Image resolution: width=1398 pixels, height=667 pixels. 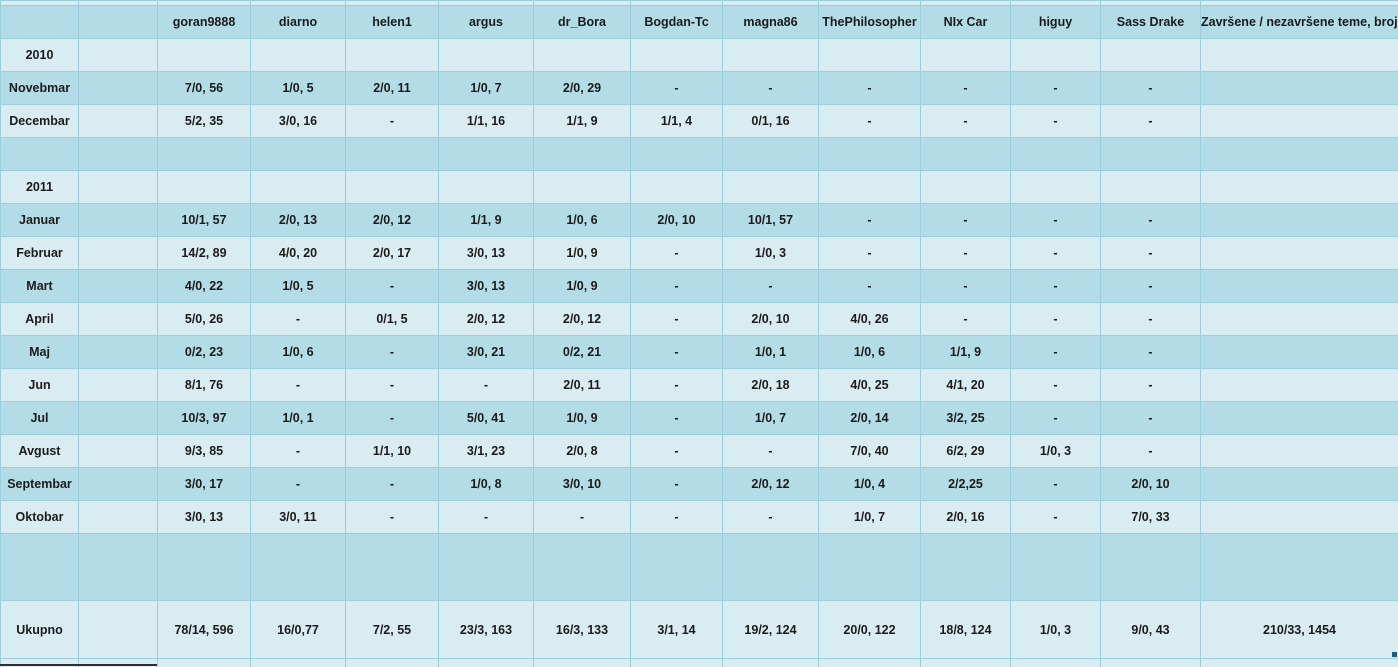 What do you see at coordinates (392, 22) in the screenshot?
I see `column-header-helen1: helen1` at bounding box center [392, 22].